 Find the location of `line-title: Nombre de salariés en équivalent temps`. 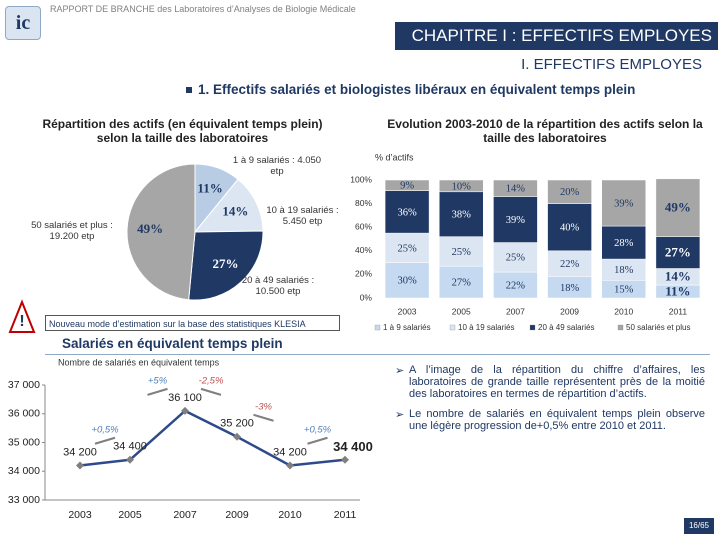

line-title: Nombre de salariés en équivalent temps is located at coordinates (139, 362).